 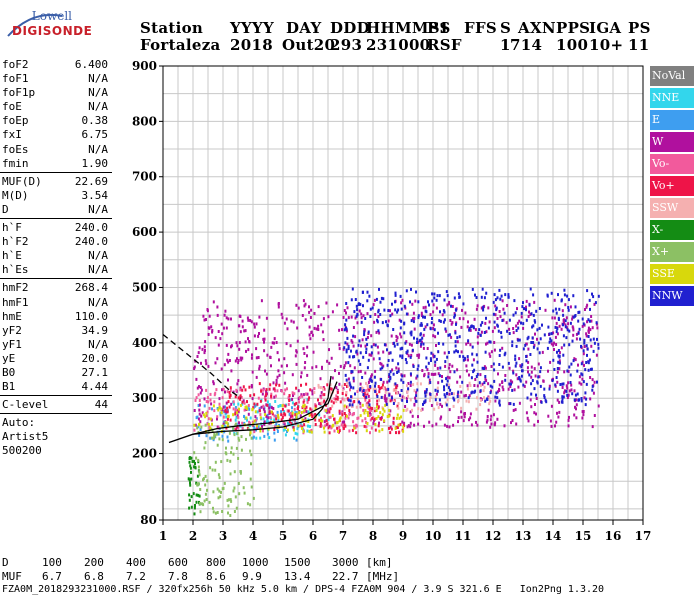 I want to click on header-label: PS, so click(x=639, y=28).